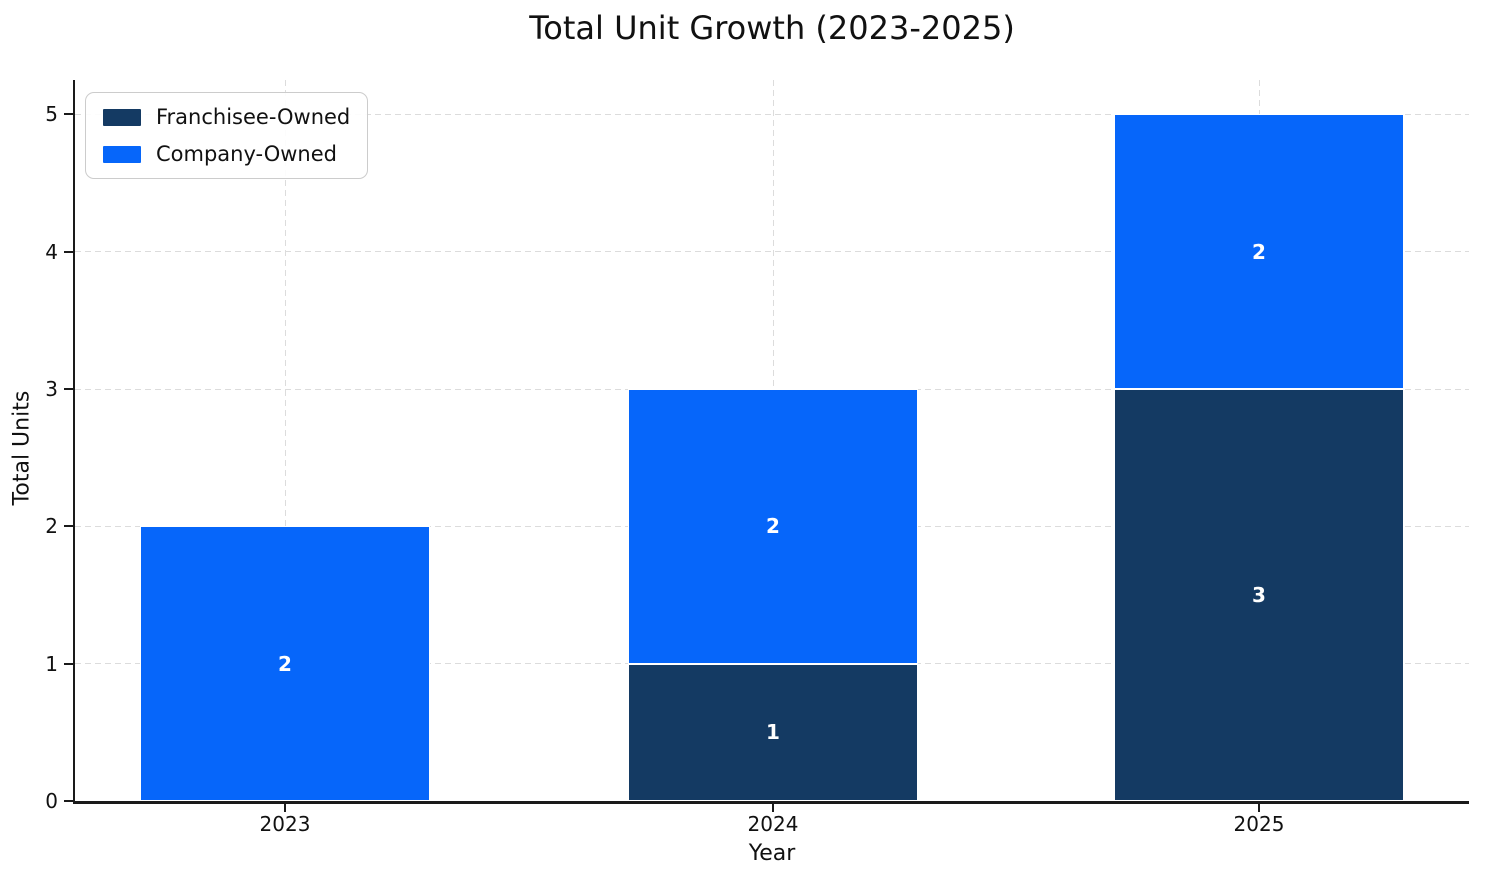 The height and width of the screenshot is (884, 1485). I want to click on x-tick-label: 2024, so click(773, 824).